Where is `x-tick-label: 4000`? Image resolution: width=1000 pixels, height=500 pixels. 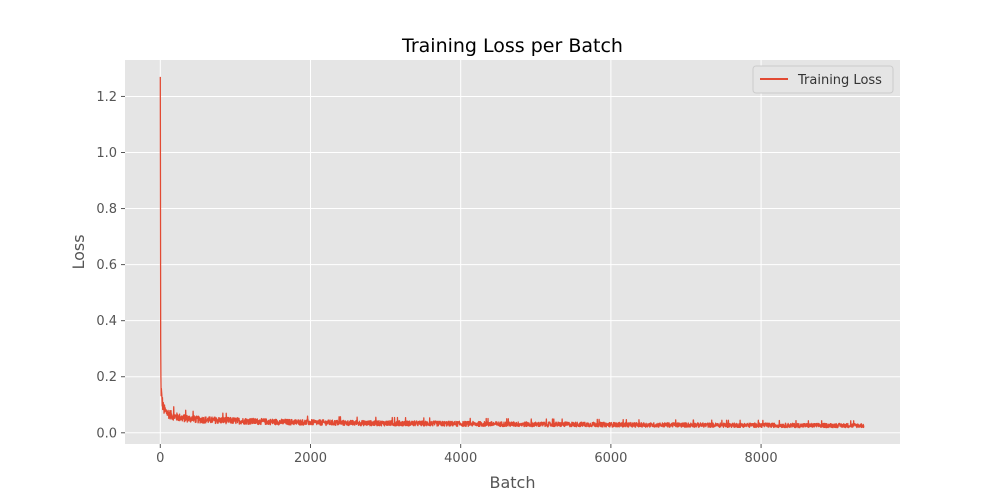 x-tick-label: 4000 is located at coordinates (460, 458).